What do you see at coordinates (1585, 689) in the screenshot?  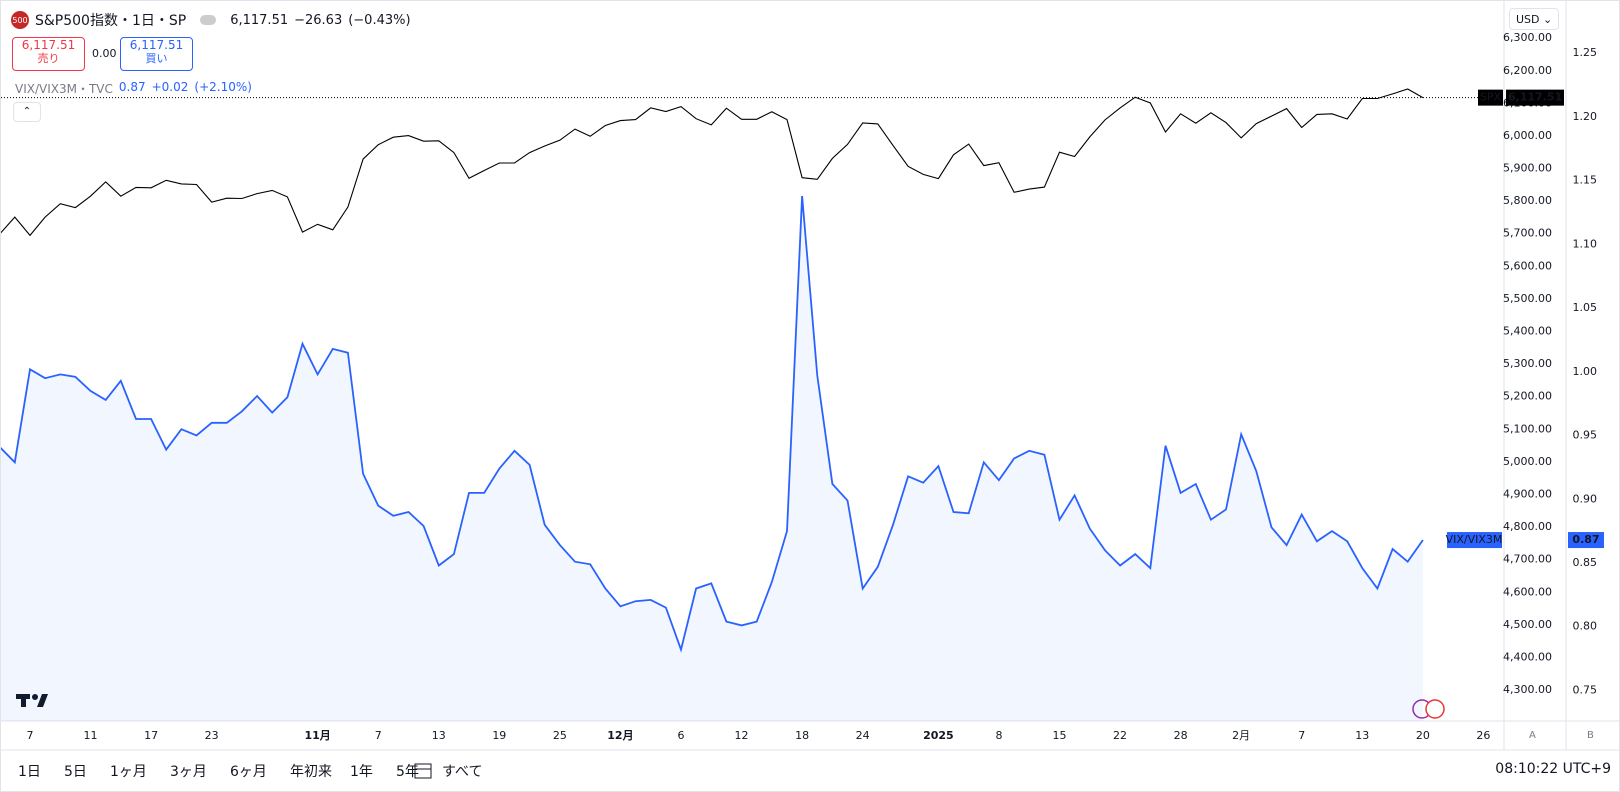 I see `y2-tick-label: 0.75` at bounding box center [1585, 689].